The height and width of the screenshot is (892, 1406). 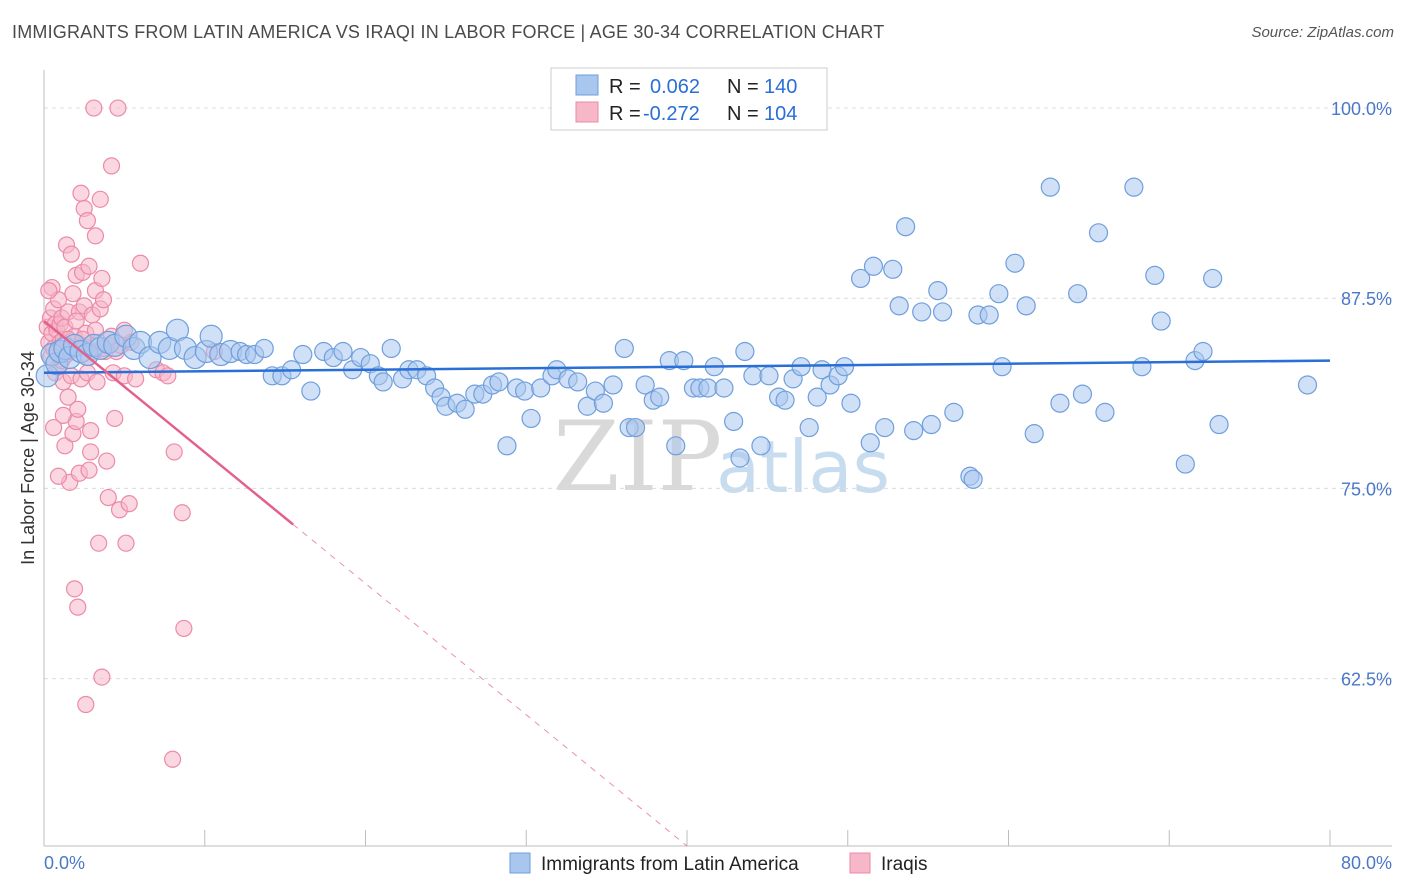 What do you see at coordinates (780, 87) in the screenshot?
I see `legend-n-value-blue: 140` at bounding box center [780, 87].